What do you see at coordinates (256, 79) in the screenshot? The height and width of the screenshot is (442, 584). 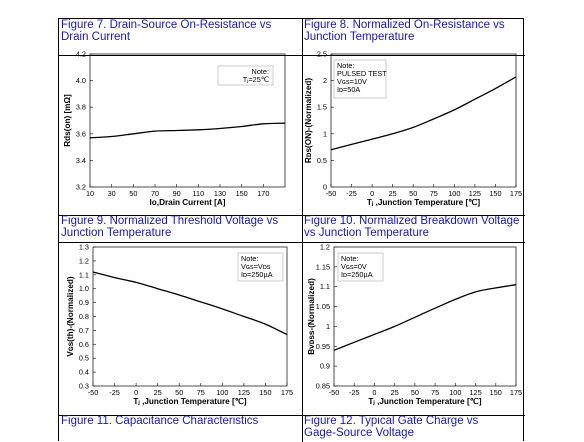 I see `fig7-note-line: Tⱼ=25℃` at bounding box center [256, 79].